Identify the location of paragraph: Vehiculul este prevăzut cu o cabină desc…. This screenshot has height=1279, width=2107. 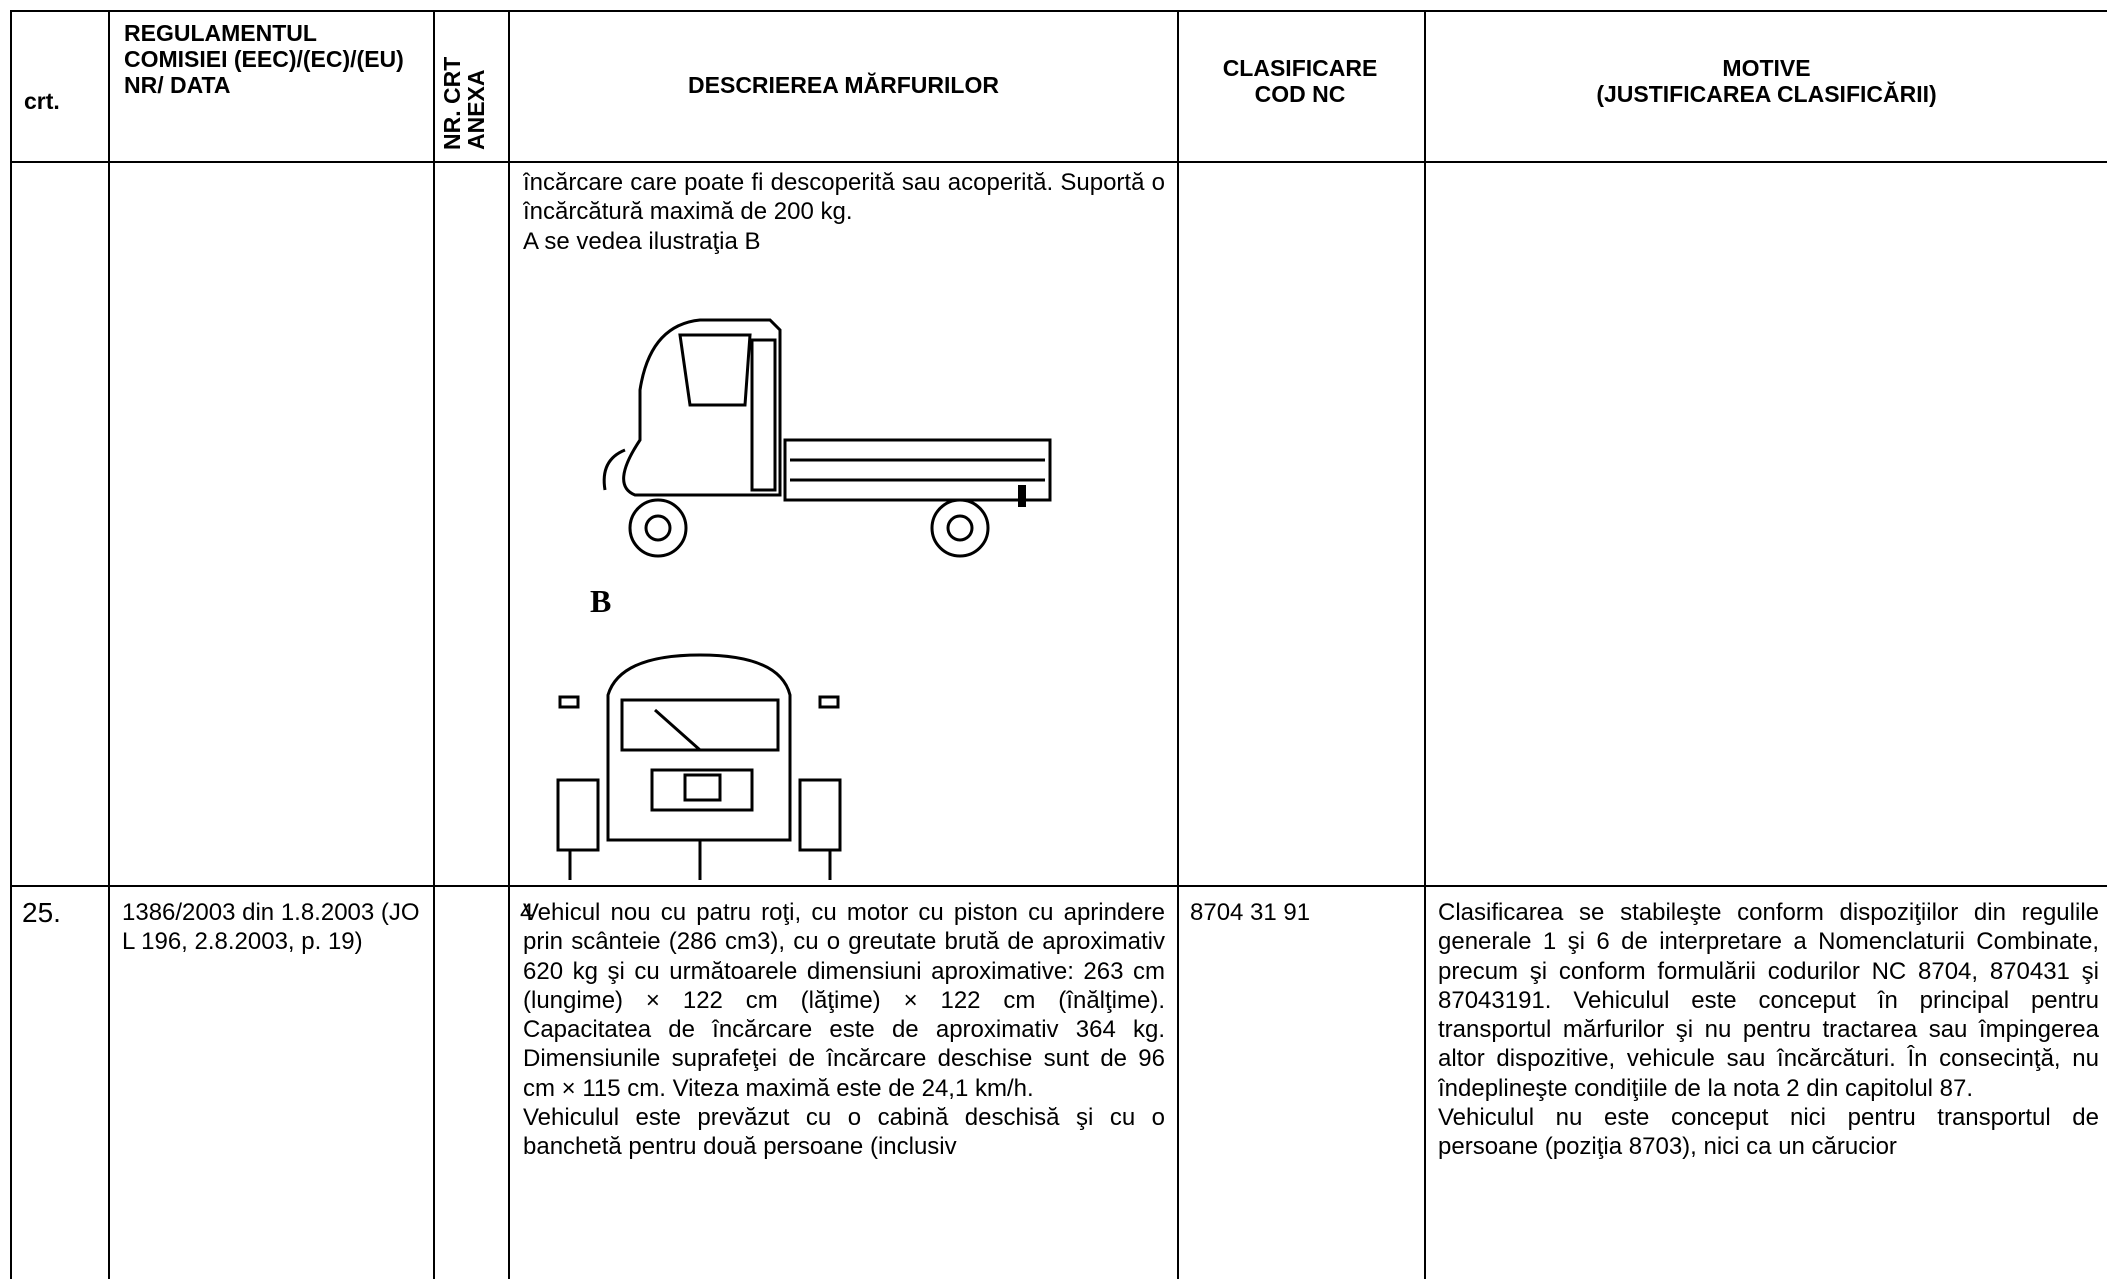
(844, 1132).